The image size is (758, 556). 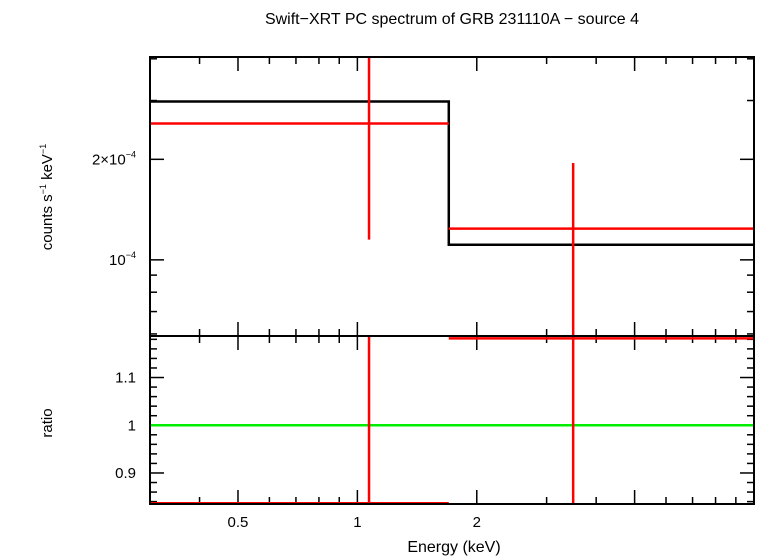 I want to click on spectrum-y-tick-label: 10−4, so click(x=122, y=259).